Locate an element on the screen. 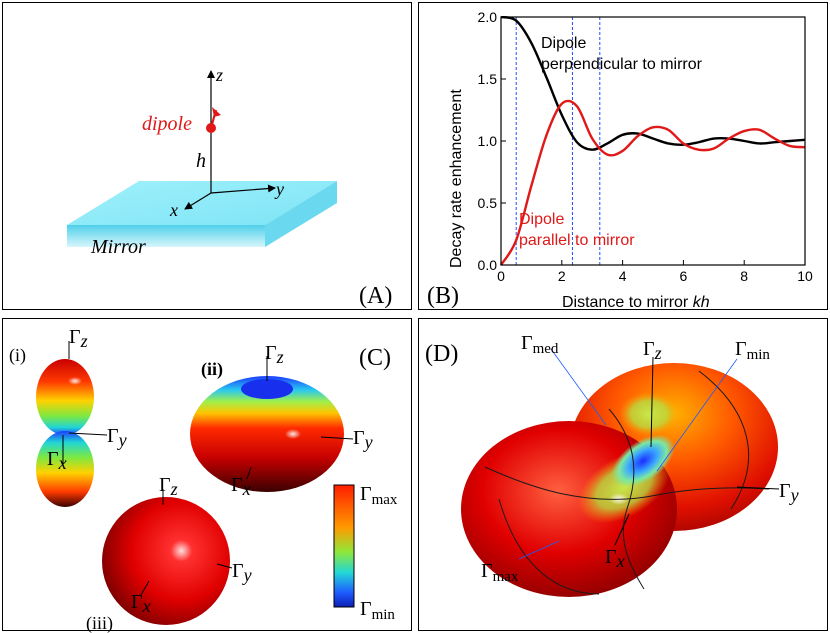 The image size is (830, 633). x-axis-arrow is located at coordinates (198, 201).